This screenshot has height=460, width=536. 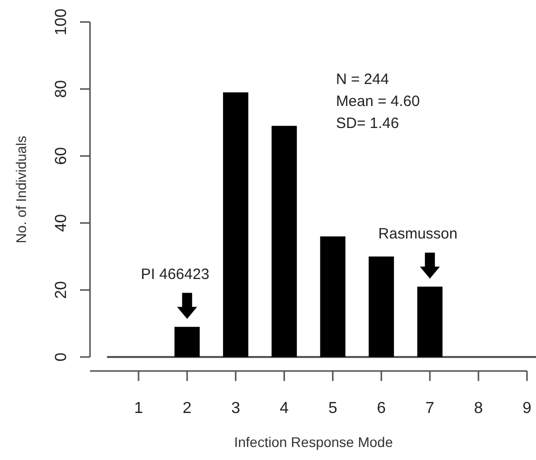 What do you see at coordinates (139, 408) in the screenshot?
I see `x-tick-label: 1` at bounding box center [139, 408].